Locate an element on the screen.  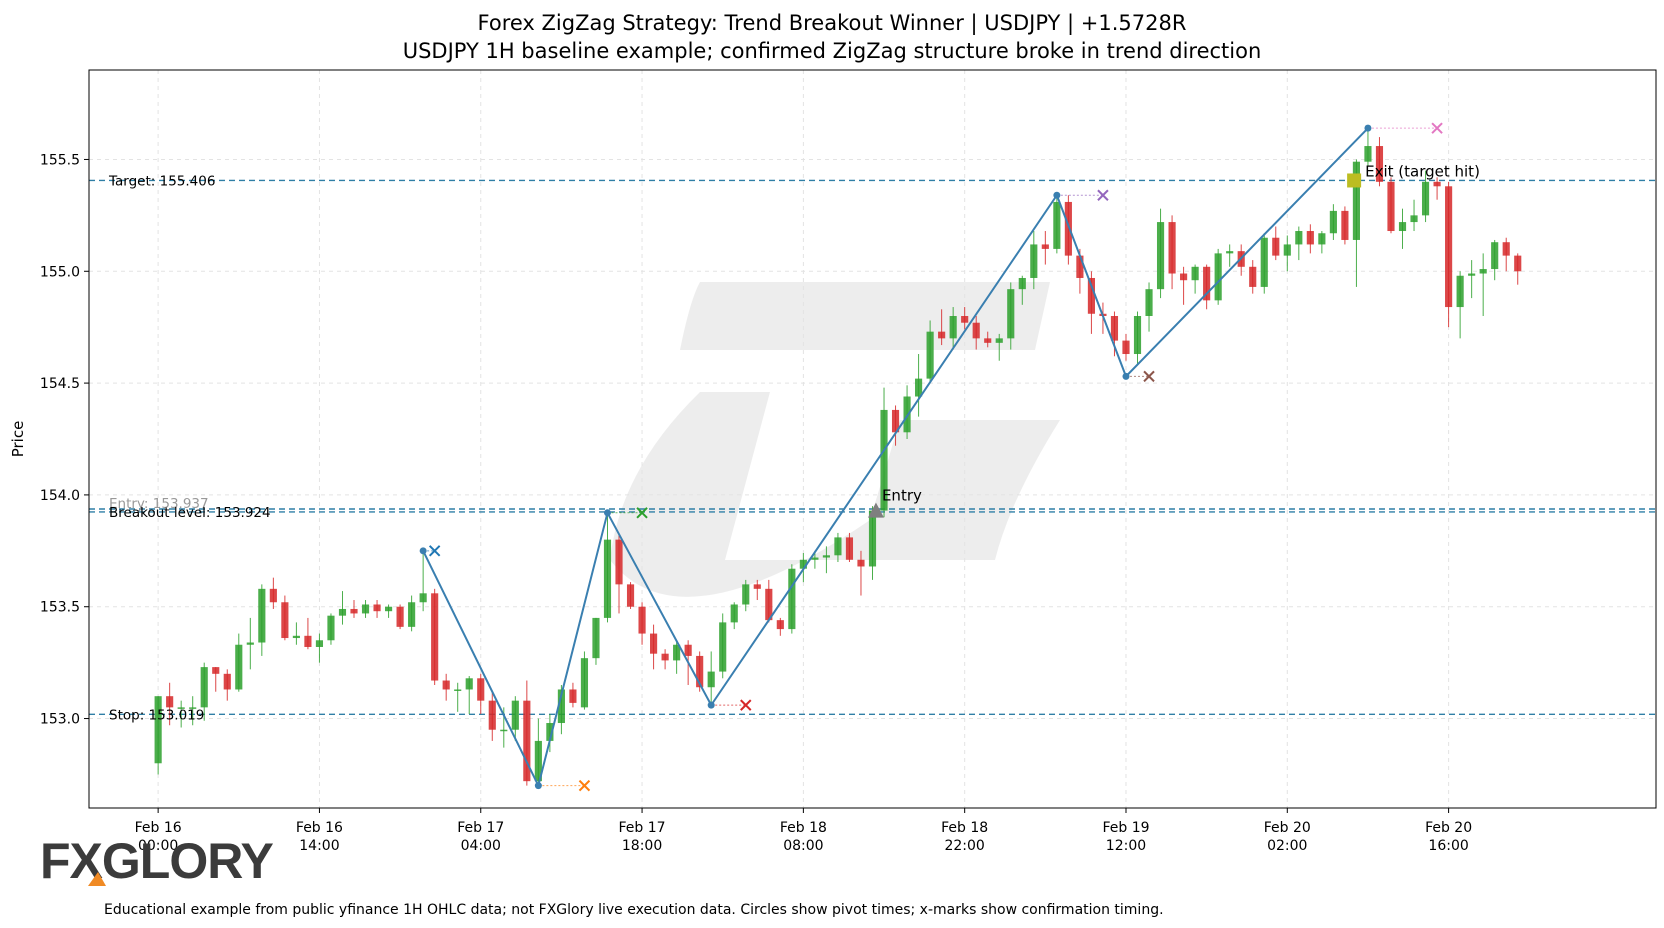
exit-label: Exit (target hit) is located at coordinates (1422, 171).